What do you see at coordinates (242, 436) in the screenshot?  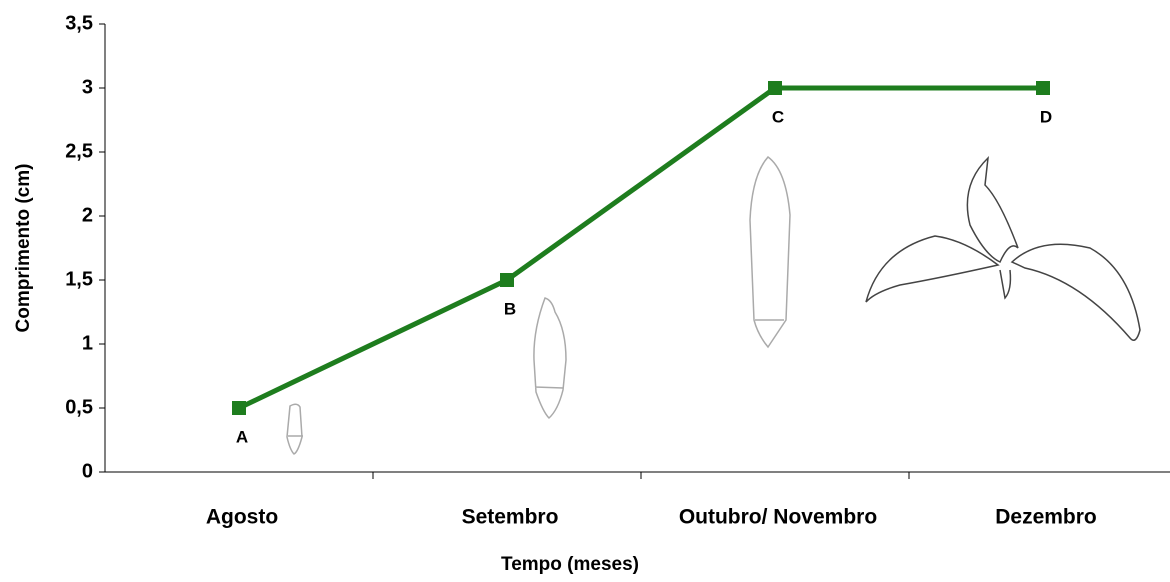 I see `point-label: A` at bounding box center [242, 436].